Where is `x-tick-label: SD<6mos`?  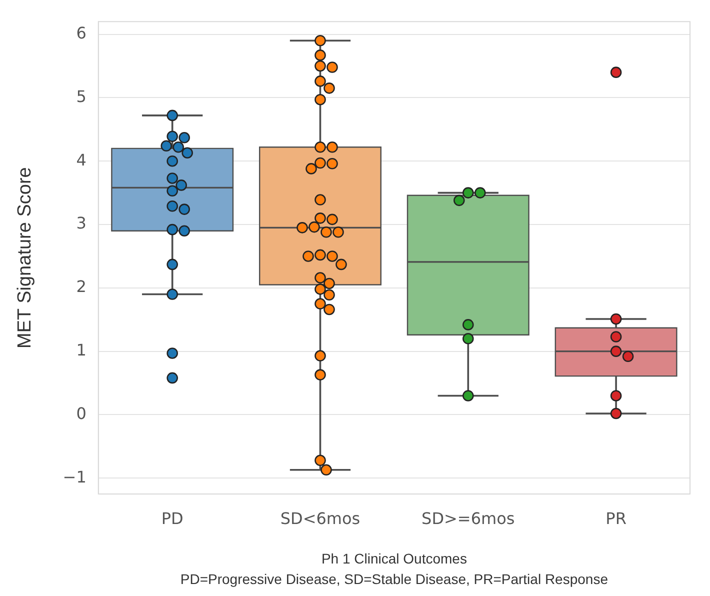
x-tick-label: SD<6mos is located at coordinates (320, 518).